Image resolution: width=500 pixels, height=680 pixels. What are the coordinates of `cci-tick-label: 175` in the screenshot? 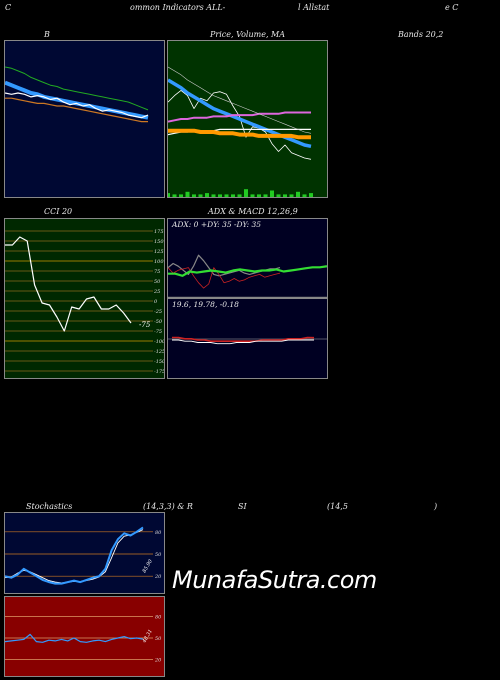 It's located at (159, 232).